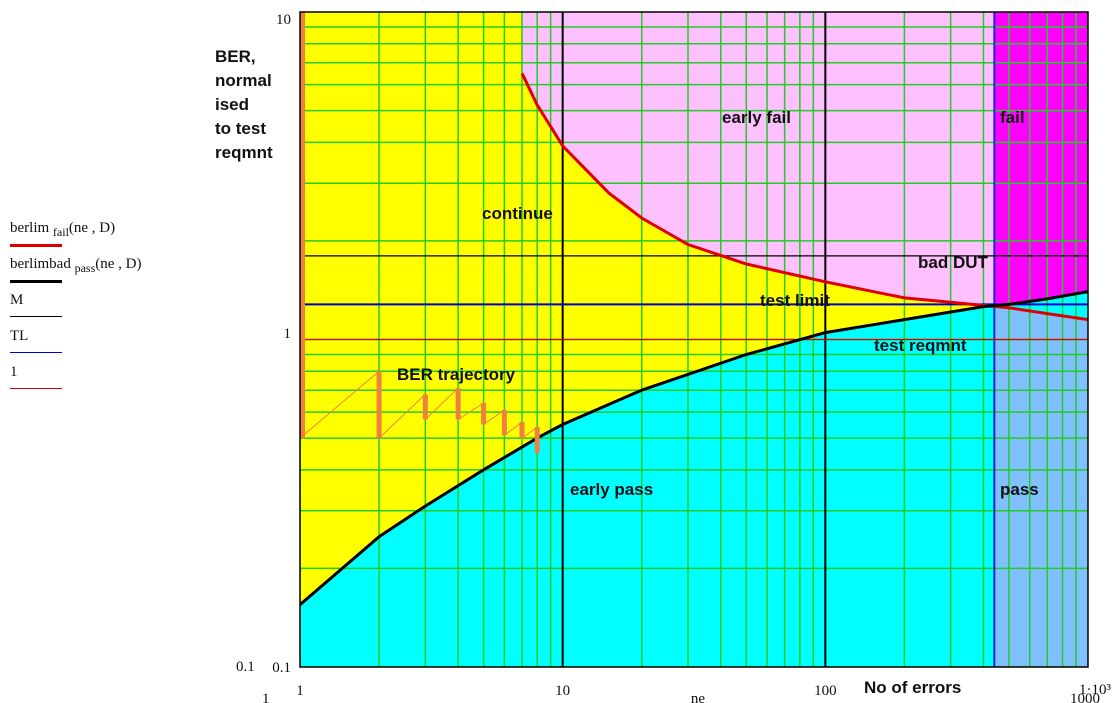 The height and width of the screenshot is (703, 1114). What do you see at coordinates (1012, 117) in the screenshot?
I see `annotation-fail: fail` at bounding box center [1012, 117].